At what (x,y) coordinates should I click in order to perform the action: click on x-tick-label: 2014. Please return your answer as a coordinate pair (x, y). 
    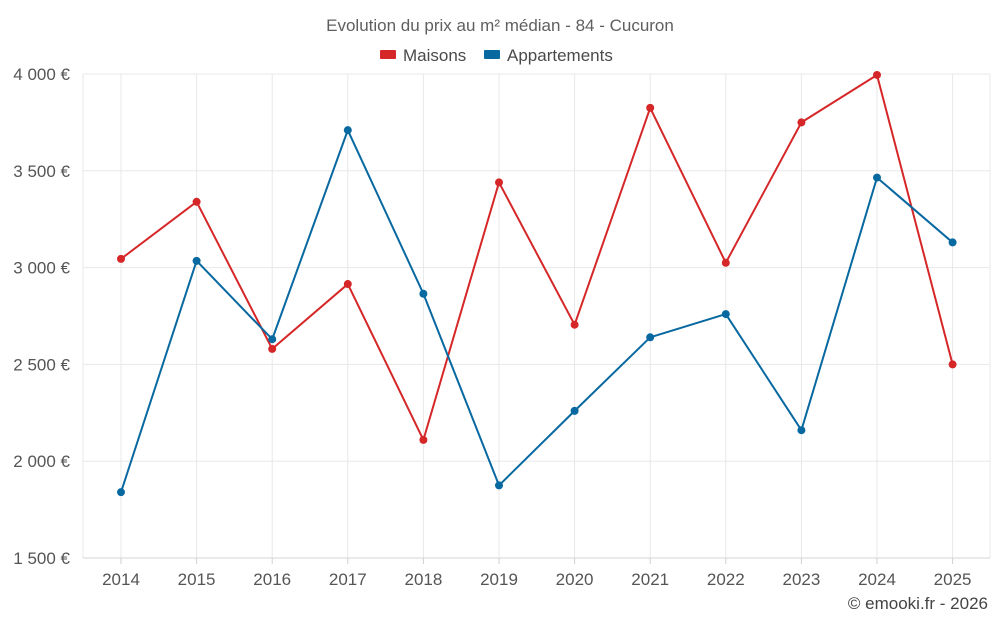
    Looking at the image, I should click on (121, 579).